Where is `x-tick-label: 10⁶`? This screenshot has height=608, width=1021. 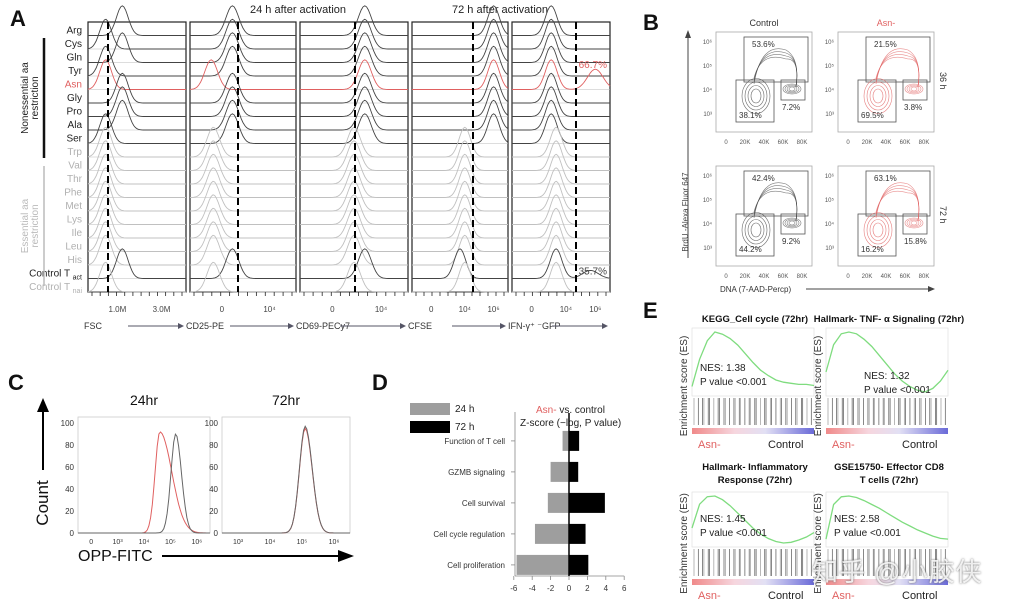
x-tick-label: 10⁶ is located at coordinates (334, 542).